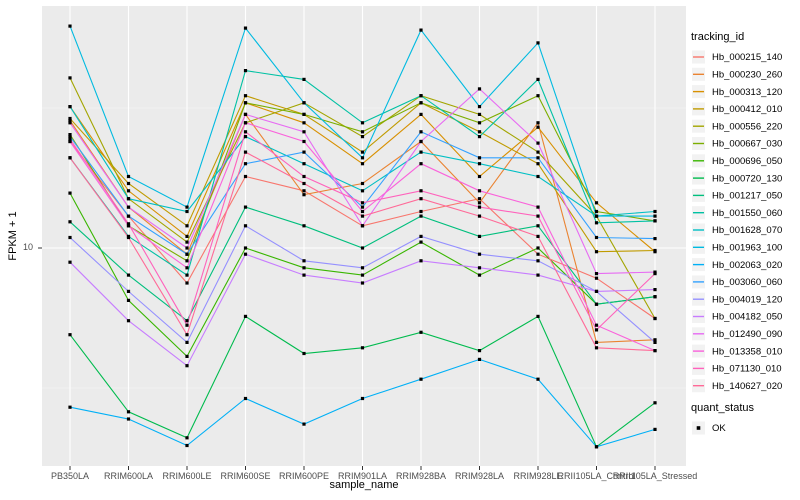 Image resolution: width=800 pixels, height=500 pixels. Describe the element at coordinates (747, 230) in the screenshot. I see `legend-label: Hb_001628_070` at that location.